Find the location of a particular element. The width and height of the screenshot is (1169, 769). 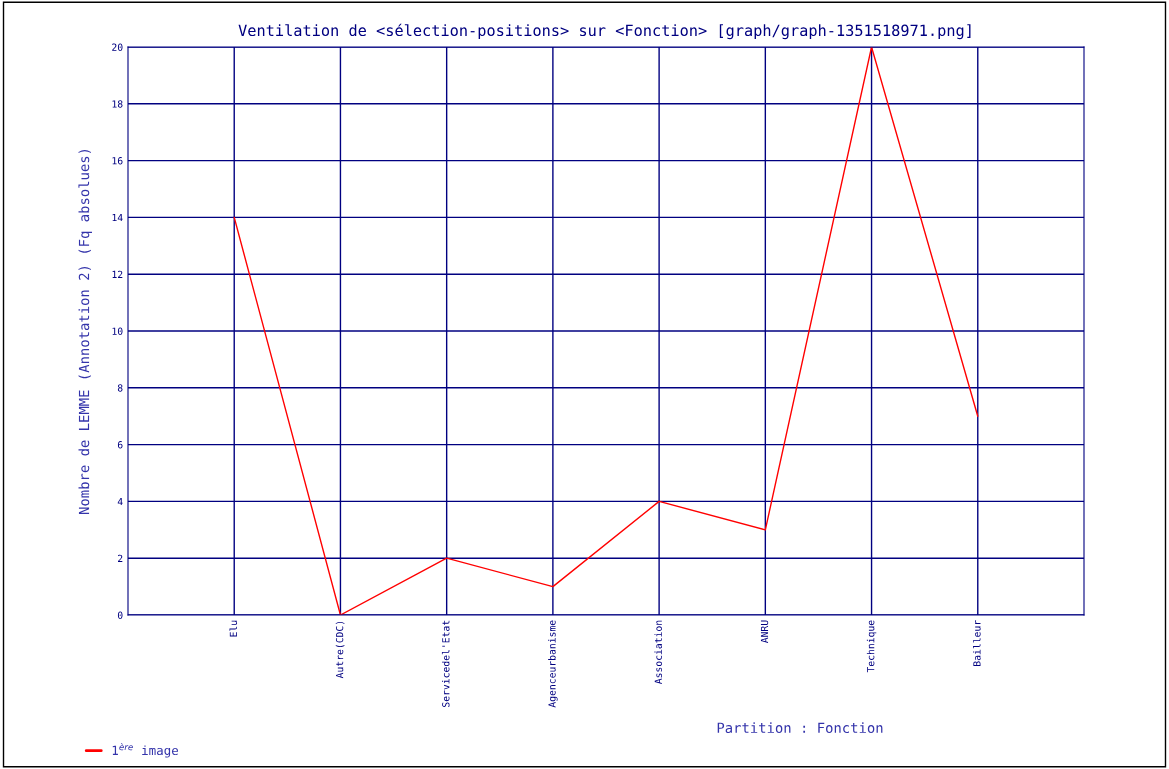

x-tick-label: Association is located at coordinates (658, 652).